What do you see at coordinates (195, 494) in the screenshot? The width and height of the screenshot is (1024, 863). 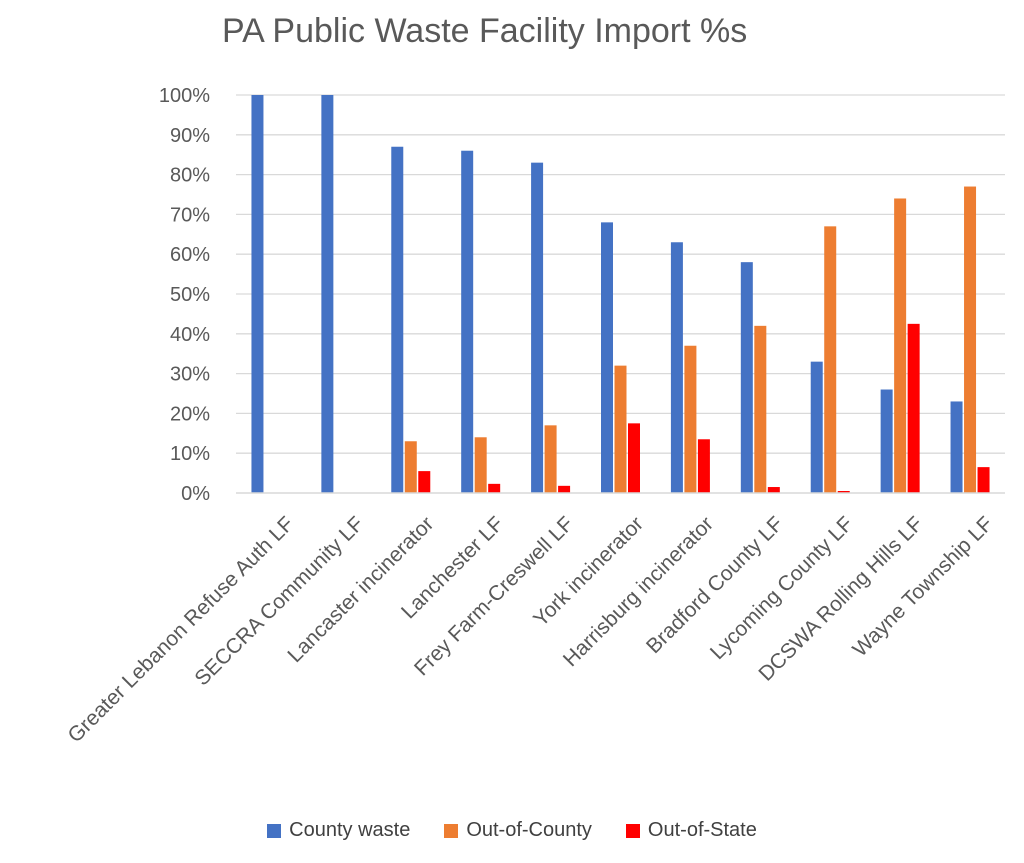 I see `y-tick-label: 0%` at bounding box center [195, 494].